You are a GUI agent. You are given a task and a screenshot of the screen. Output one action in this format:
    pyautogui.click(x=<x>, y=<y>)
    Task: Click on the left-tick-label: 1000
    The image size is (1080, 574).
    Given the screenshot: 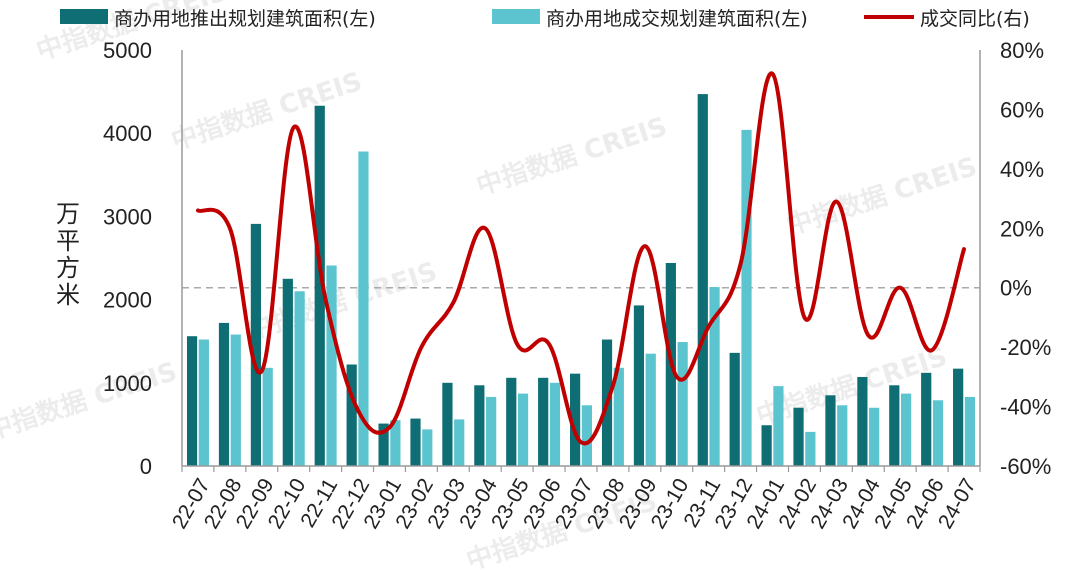 What is the action you would take?
    pyautogui.click(x=127, y=383)
    